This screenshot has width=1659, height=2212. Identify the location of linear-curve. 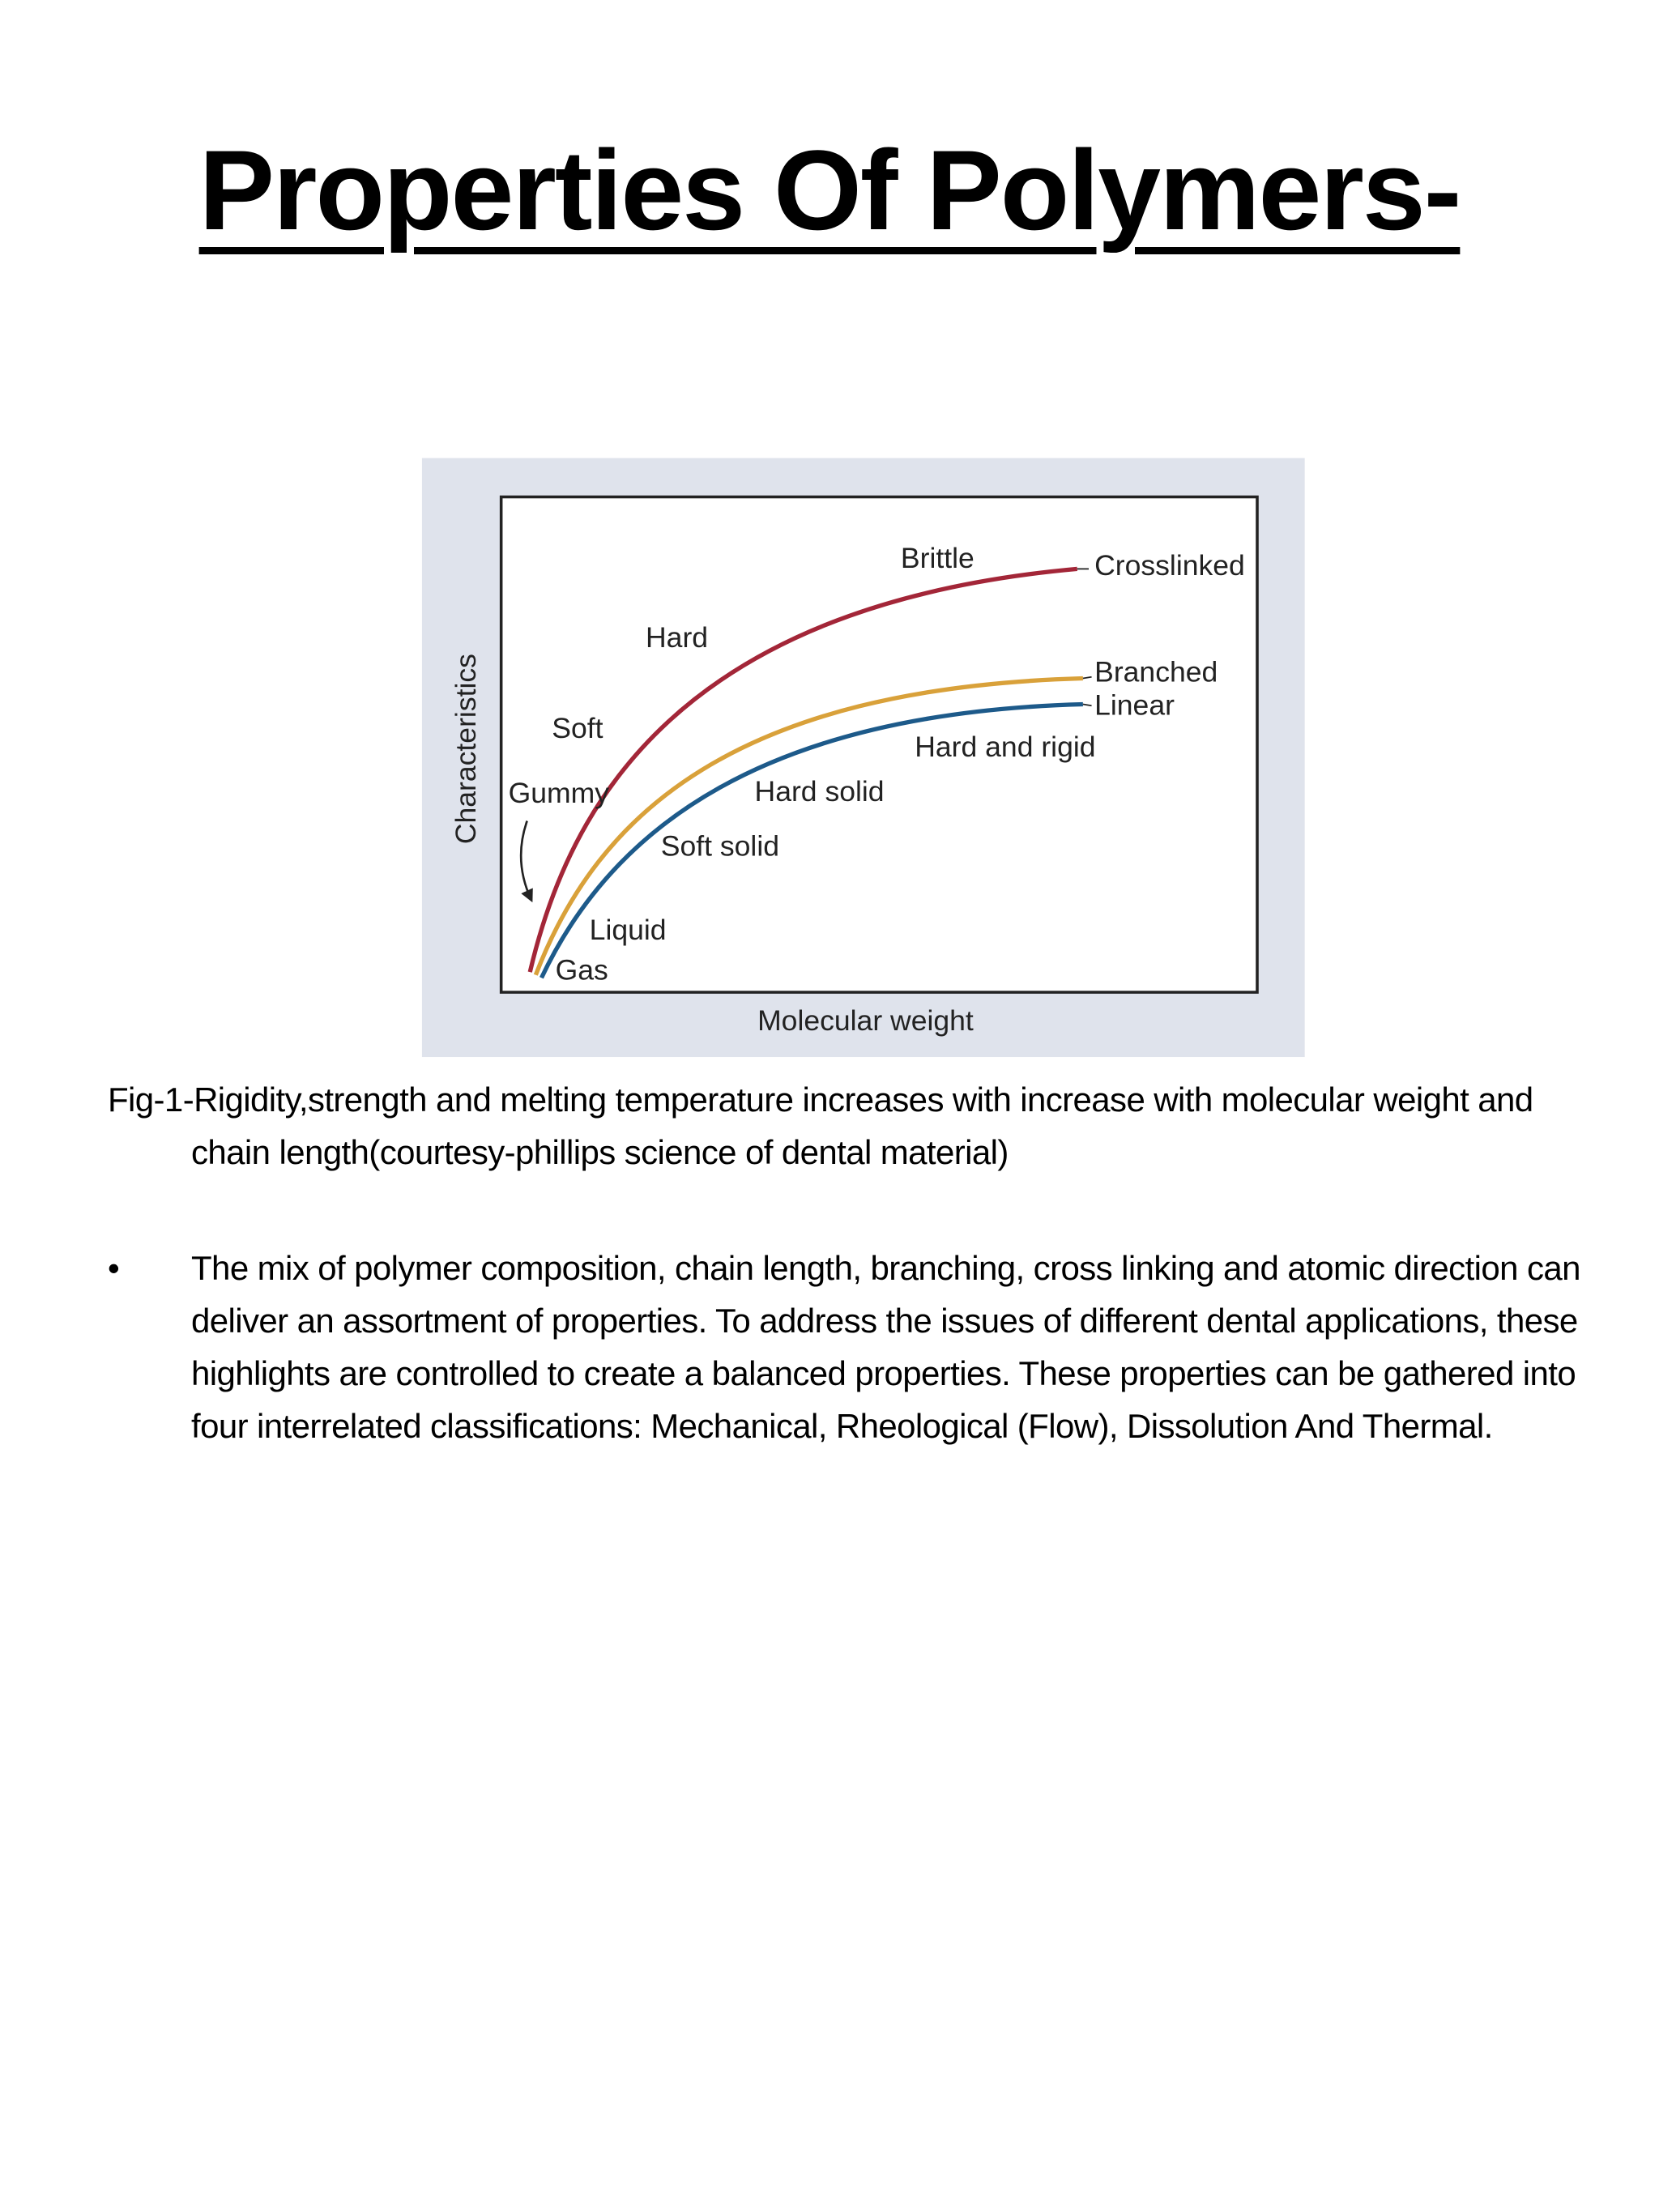
(811, 840).